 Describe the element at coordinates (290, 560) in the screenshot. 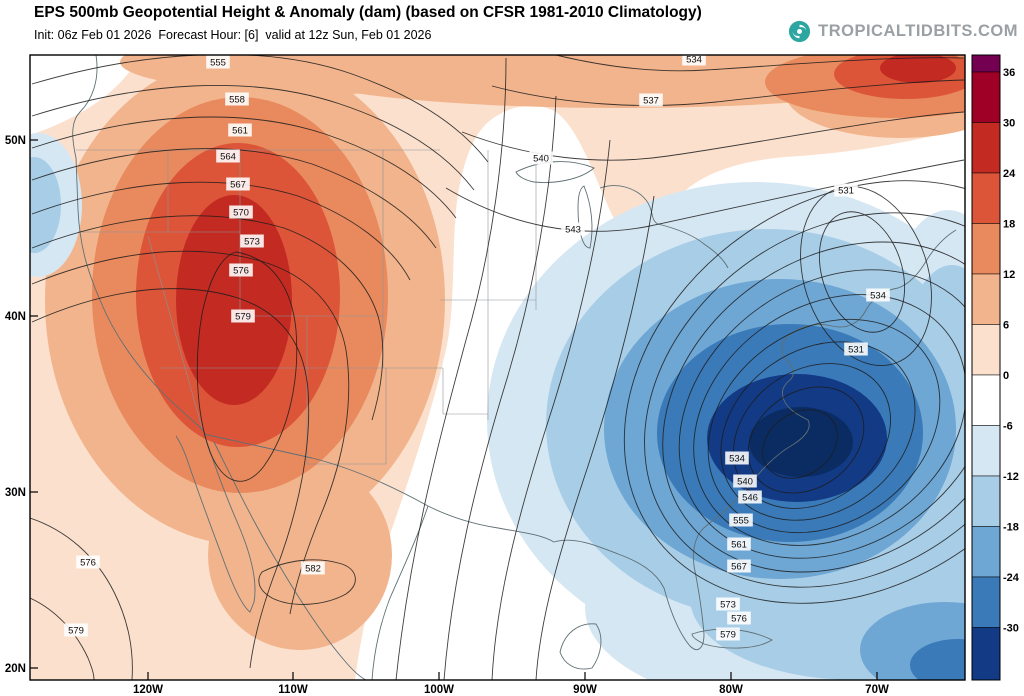

I see `mexico-west-coast` at that location.